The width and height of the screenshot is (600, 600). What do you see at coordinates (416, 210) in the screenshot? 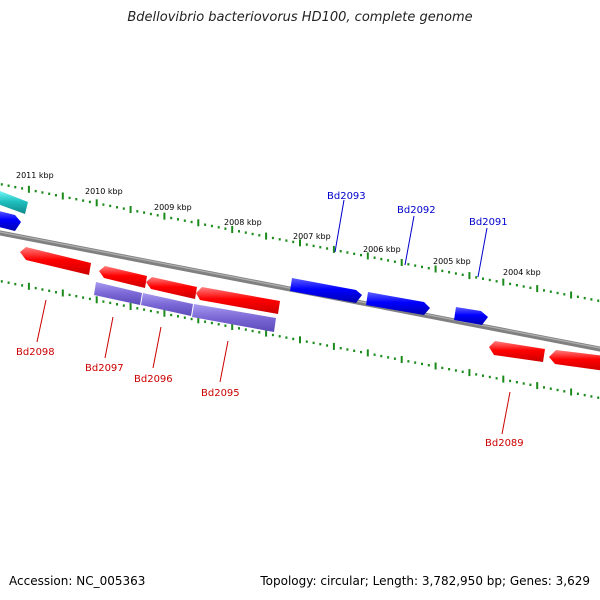
I see `gene-label-bd2092: Bd2092` at bounding box center [416, 210].